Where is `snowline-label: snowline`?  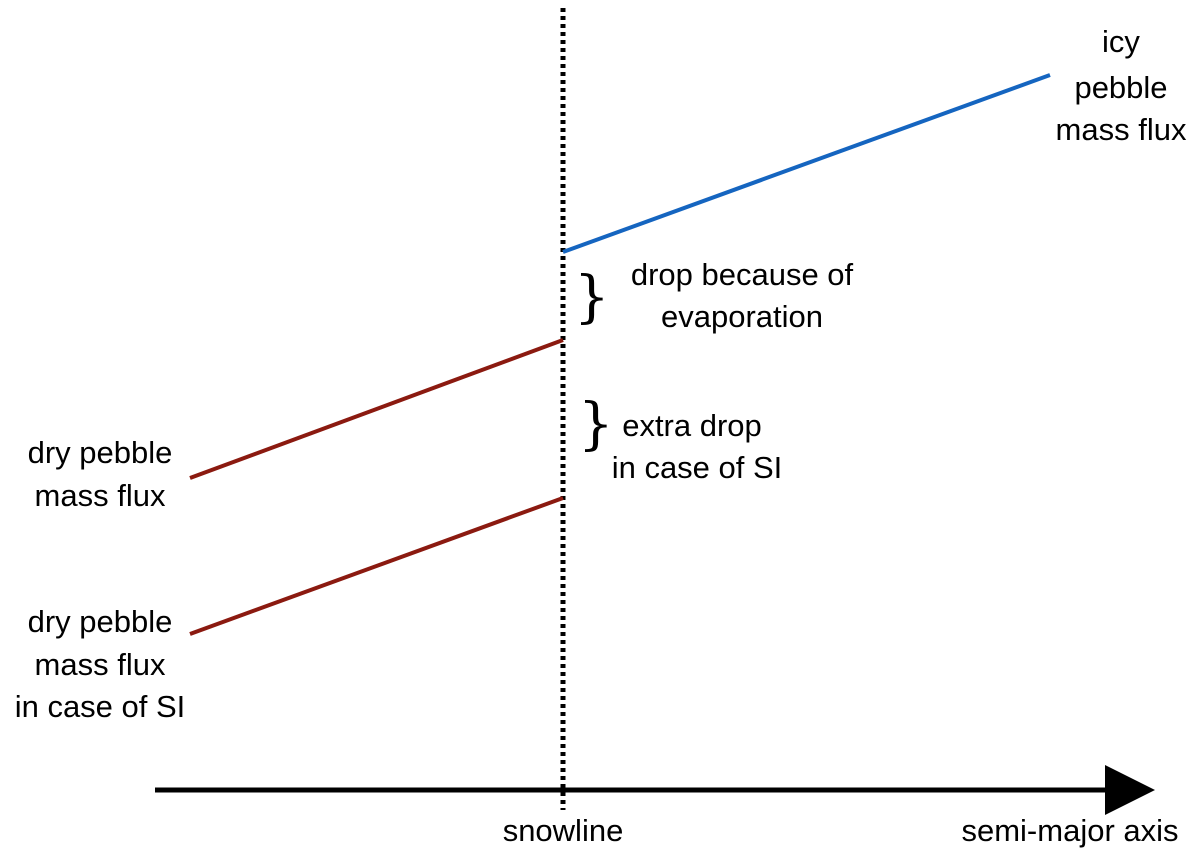
snowline-label: snowline is located at coordinates (563, 830).